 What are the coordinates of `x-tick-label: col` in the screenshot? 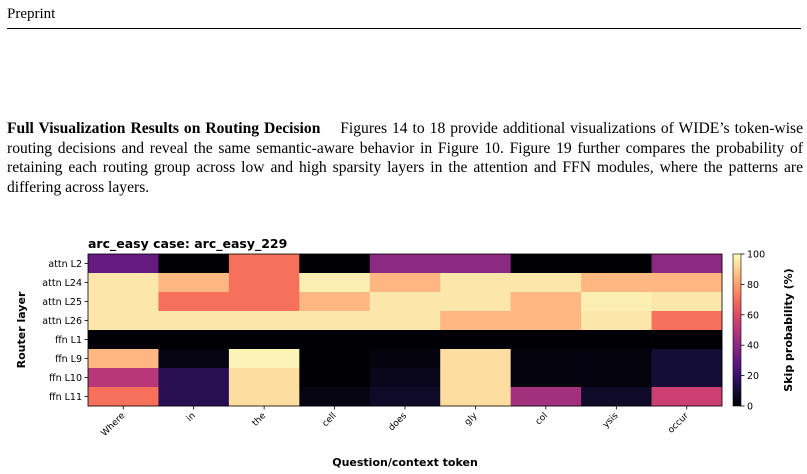 It's located at (542, 419).